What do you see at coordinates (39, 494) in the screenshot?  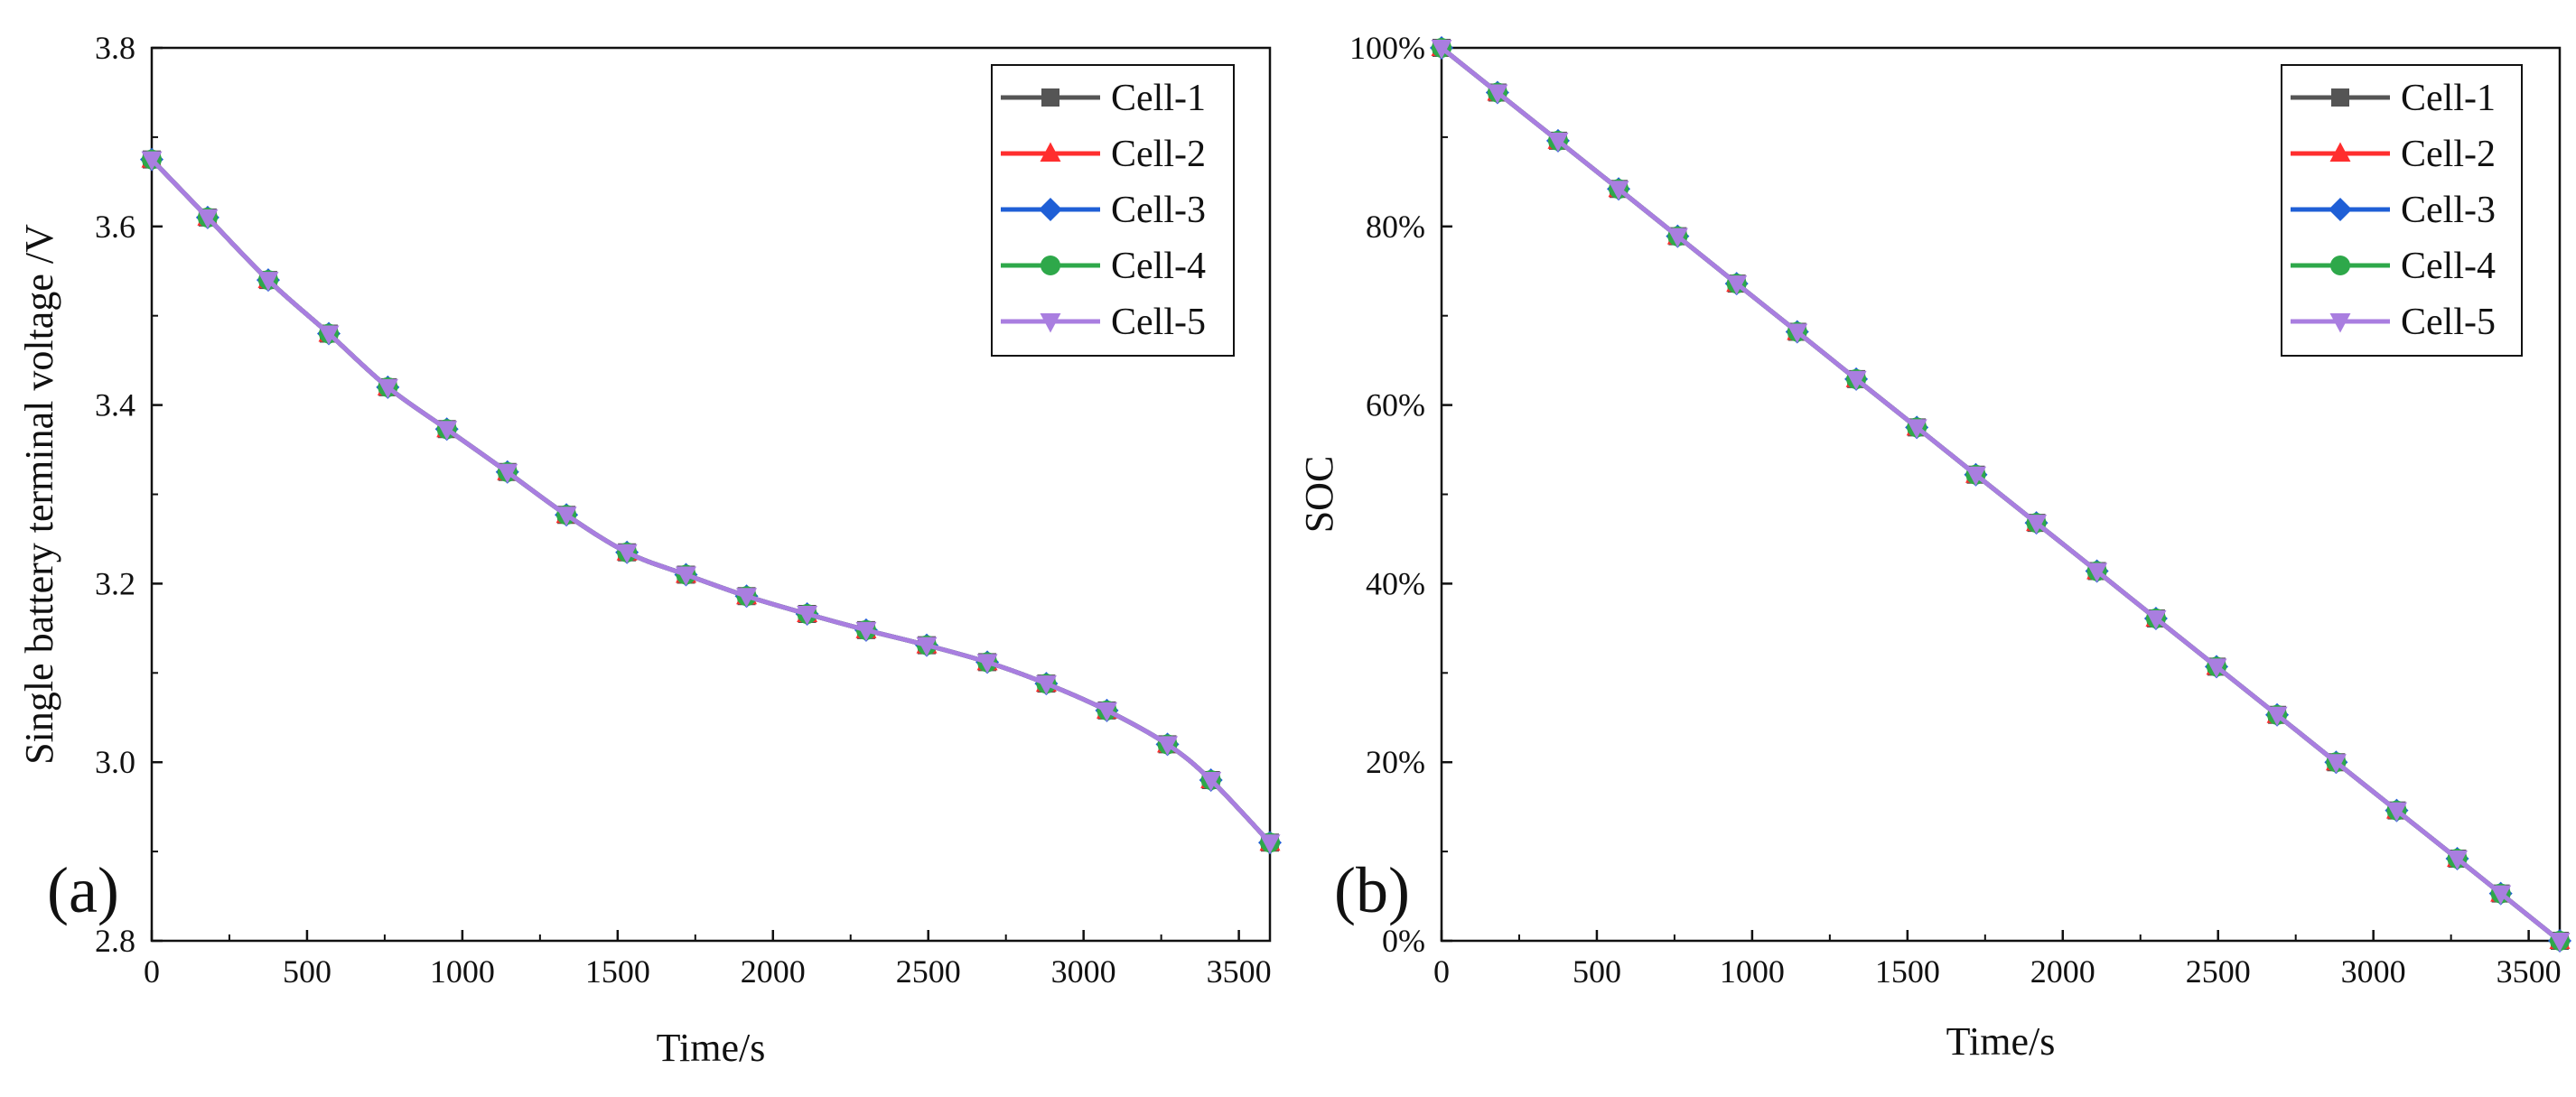 I see `y-axis-title: Single battery terminal voltage /V` at bounding box center [39, 494].